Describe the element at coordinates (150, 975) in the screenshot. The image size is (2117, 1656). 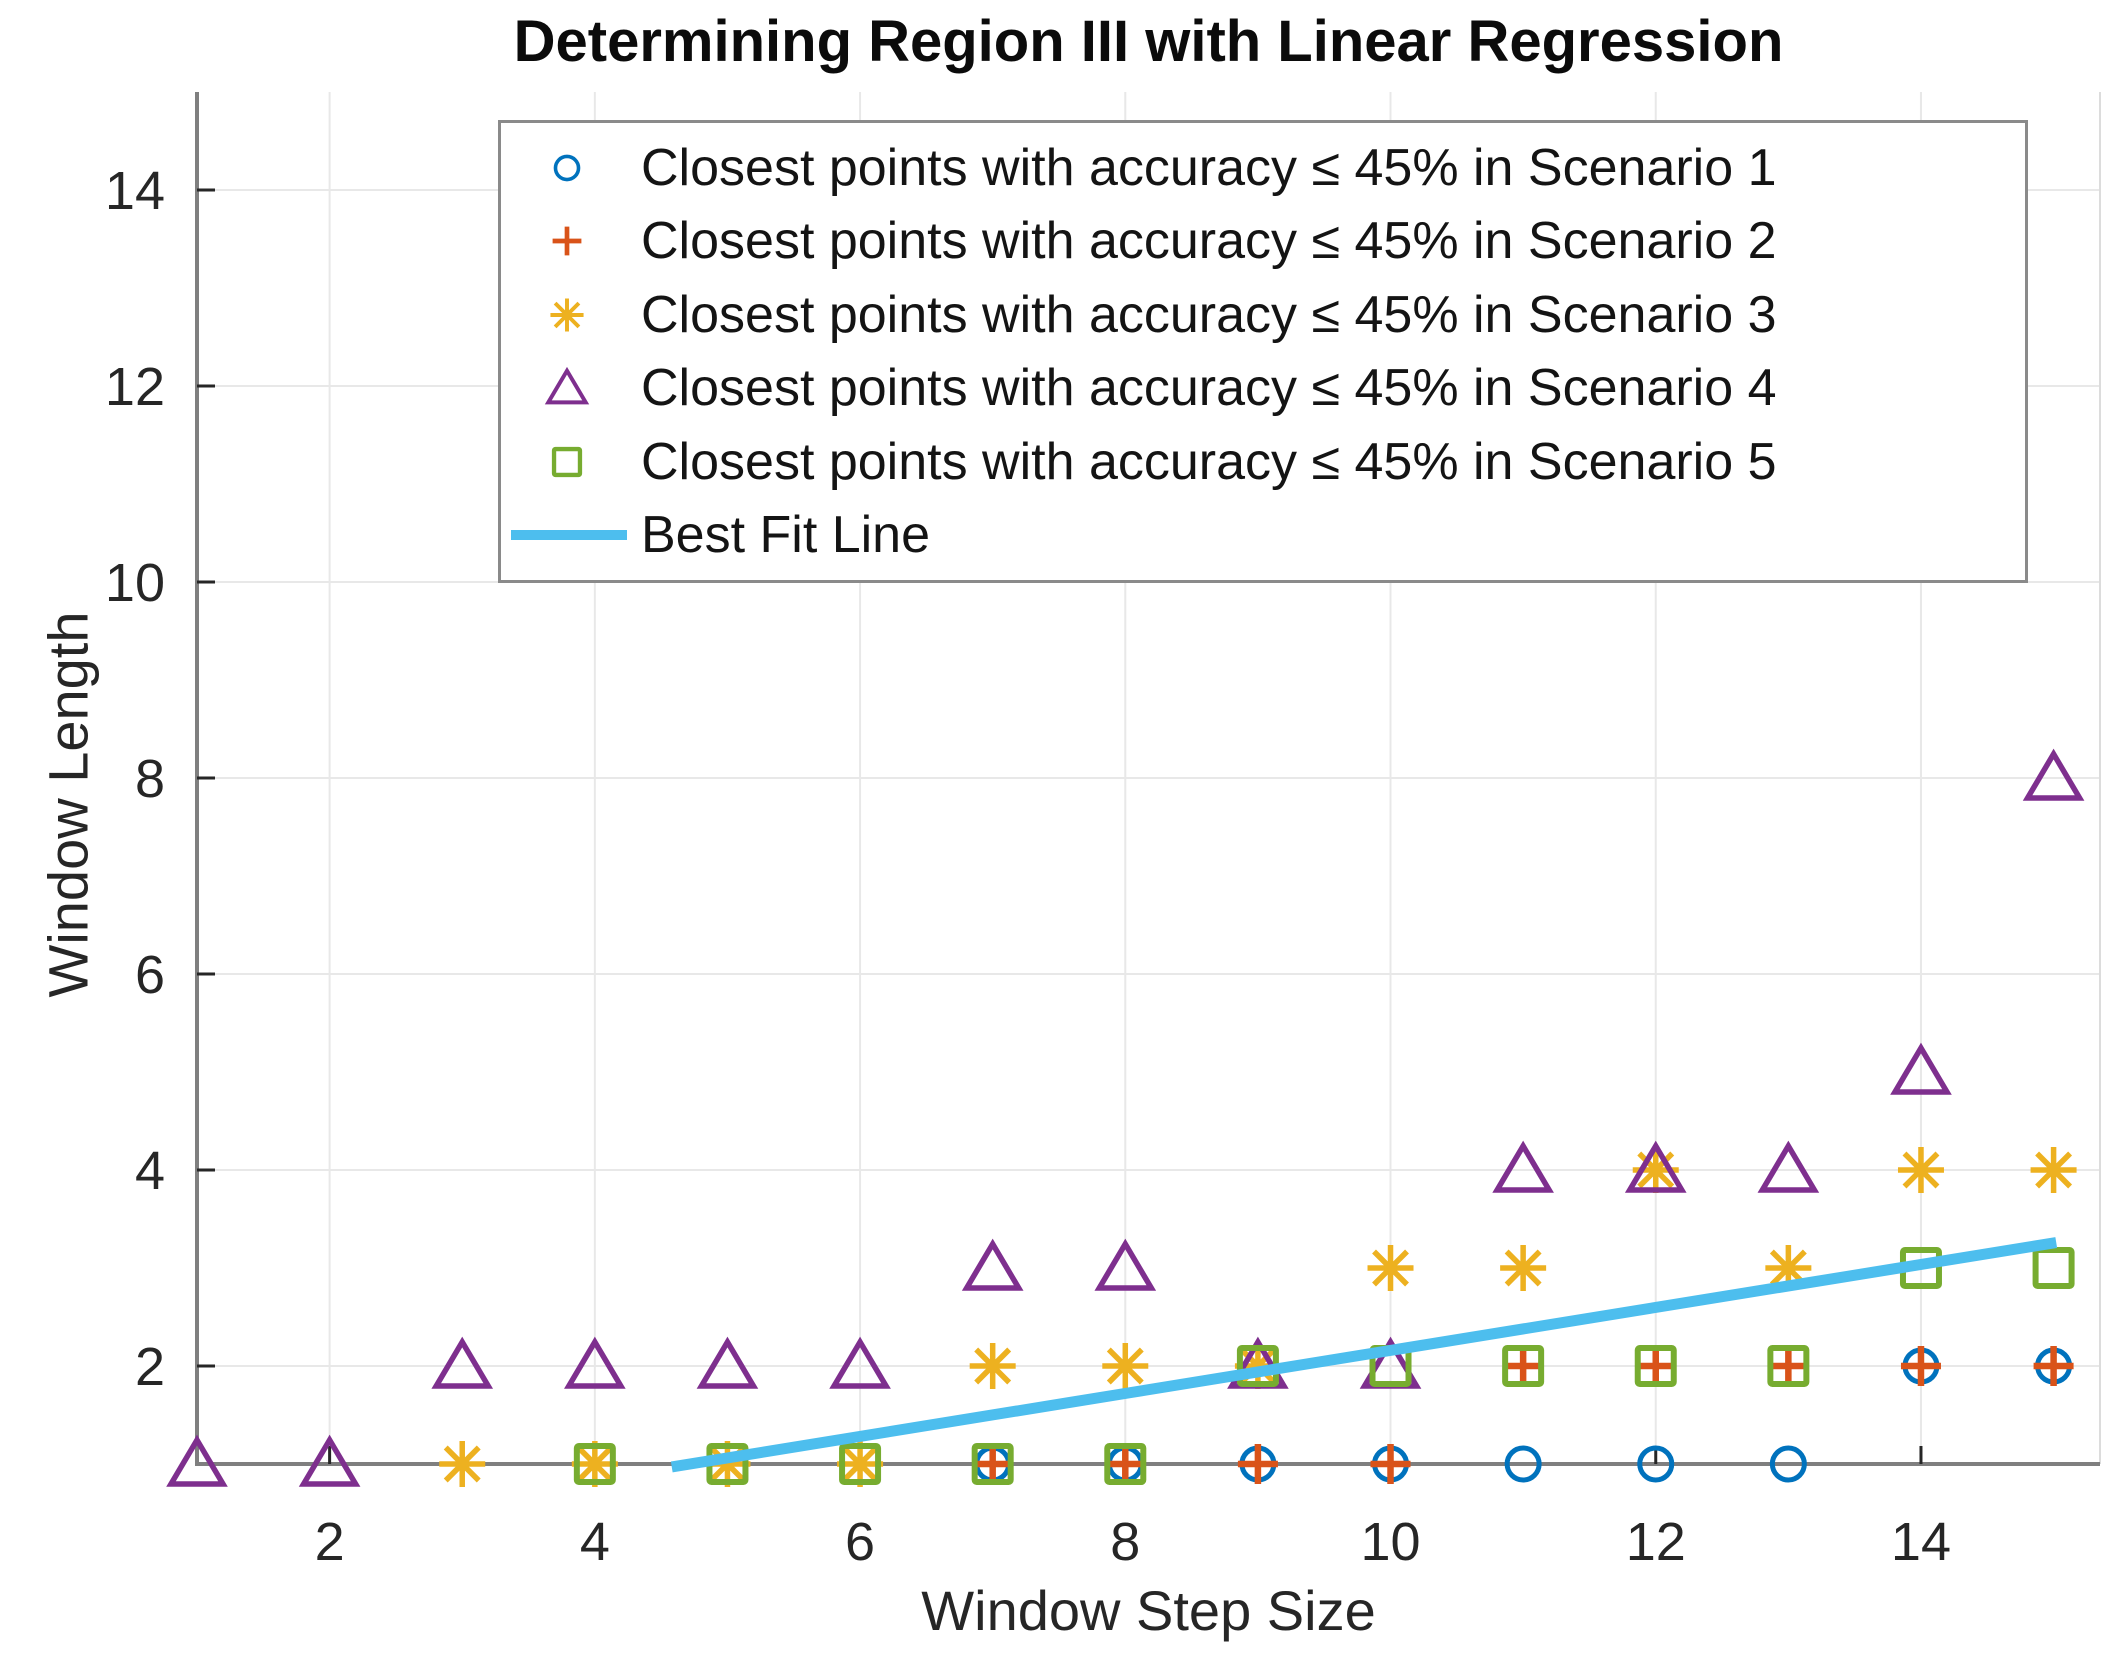
I see `y-tick-label: 6` at that location.